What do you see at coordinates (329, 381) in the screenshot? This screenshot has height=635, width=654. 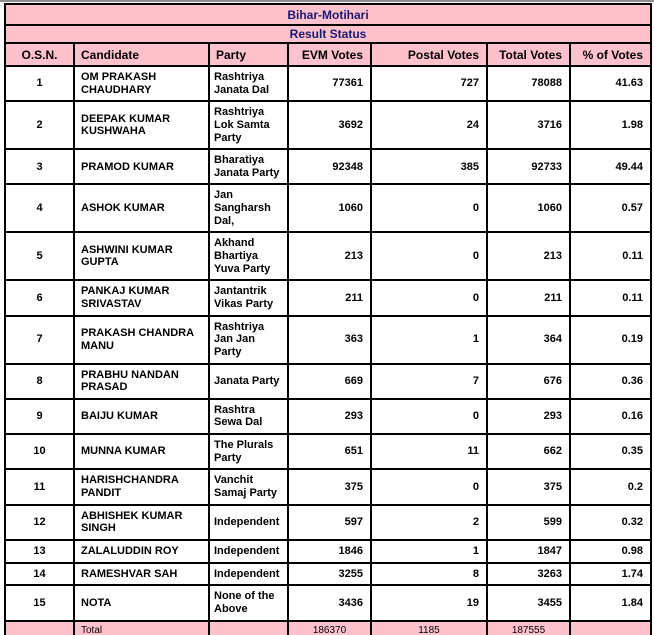 I see `evm-votes-cell: 669` at bounding box center [329, 381].